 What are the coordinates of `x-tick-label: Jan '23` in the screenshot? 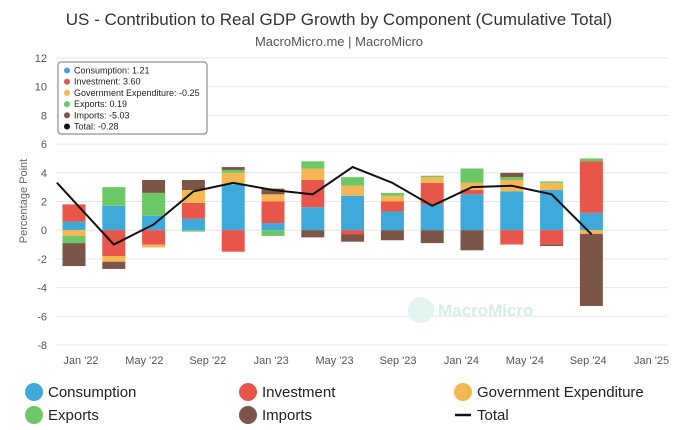 It's located at (271, 361).